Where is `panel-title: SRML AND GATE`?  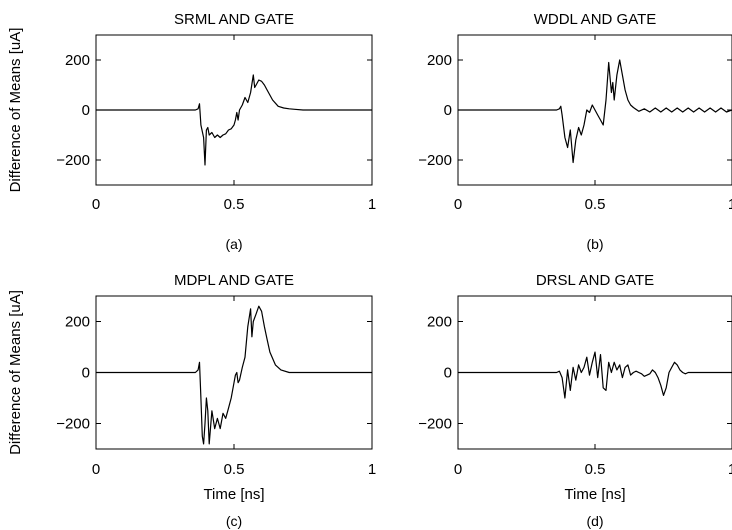 panel-title: SRML AND GATE is located at coordinates (234, 19).